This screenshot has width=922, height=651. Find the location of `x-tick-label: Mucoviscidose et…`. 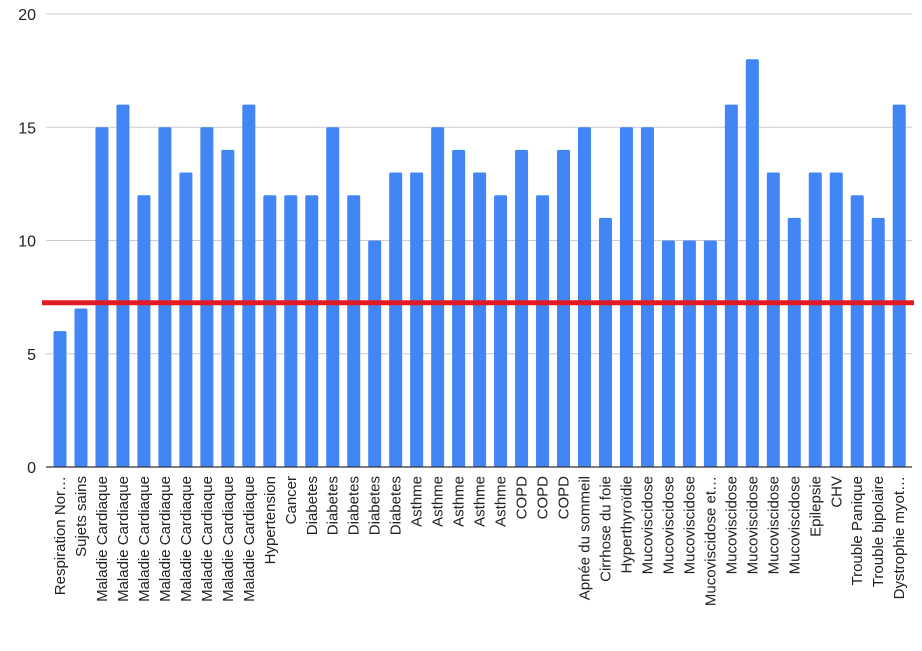

x-tick-label: Mucoviscidose et… is located at coordinates (710, 541).